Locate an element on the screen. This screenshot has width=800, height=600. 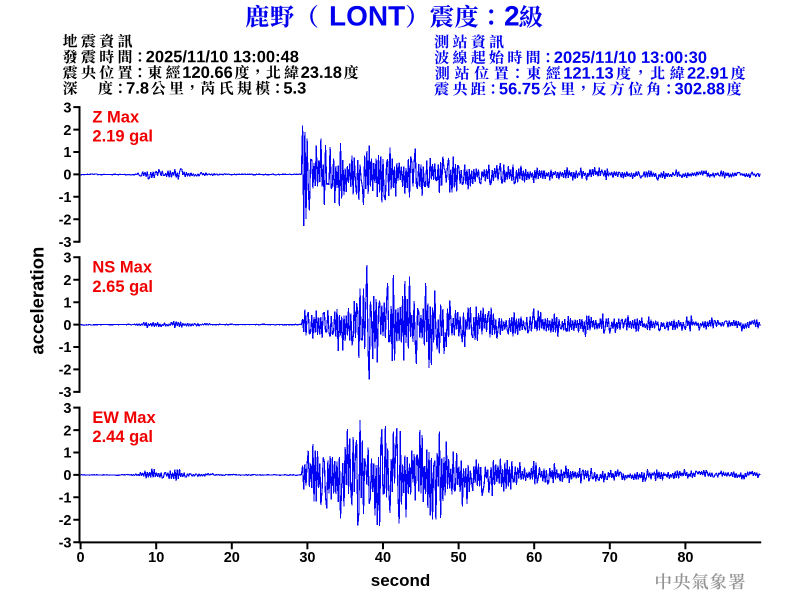
svg-text: 50 is located at coordinates (459, 558).